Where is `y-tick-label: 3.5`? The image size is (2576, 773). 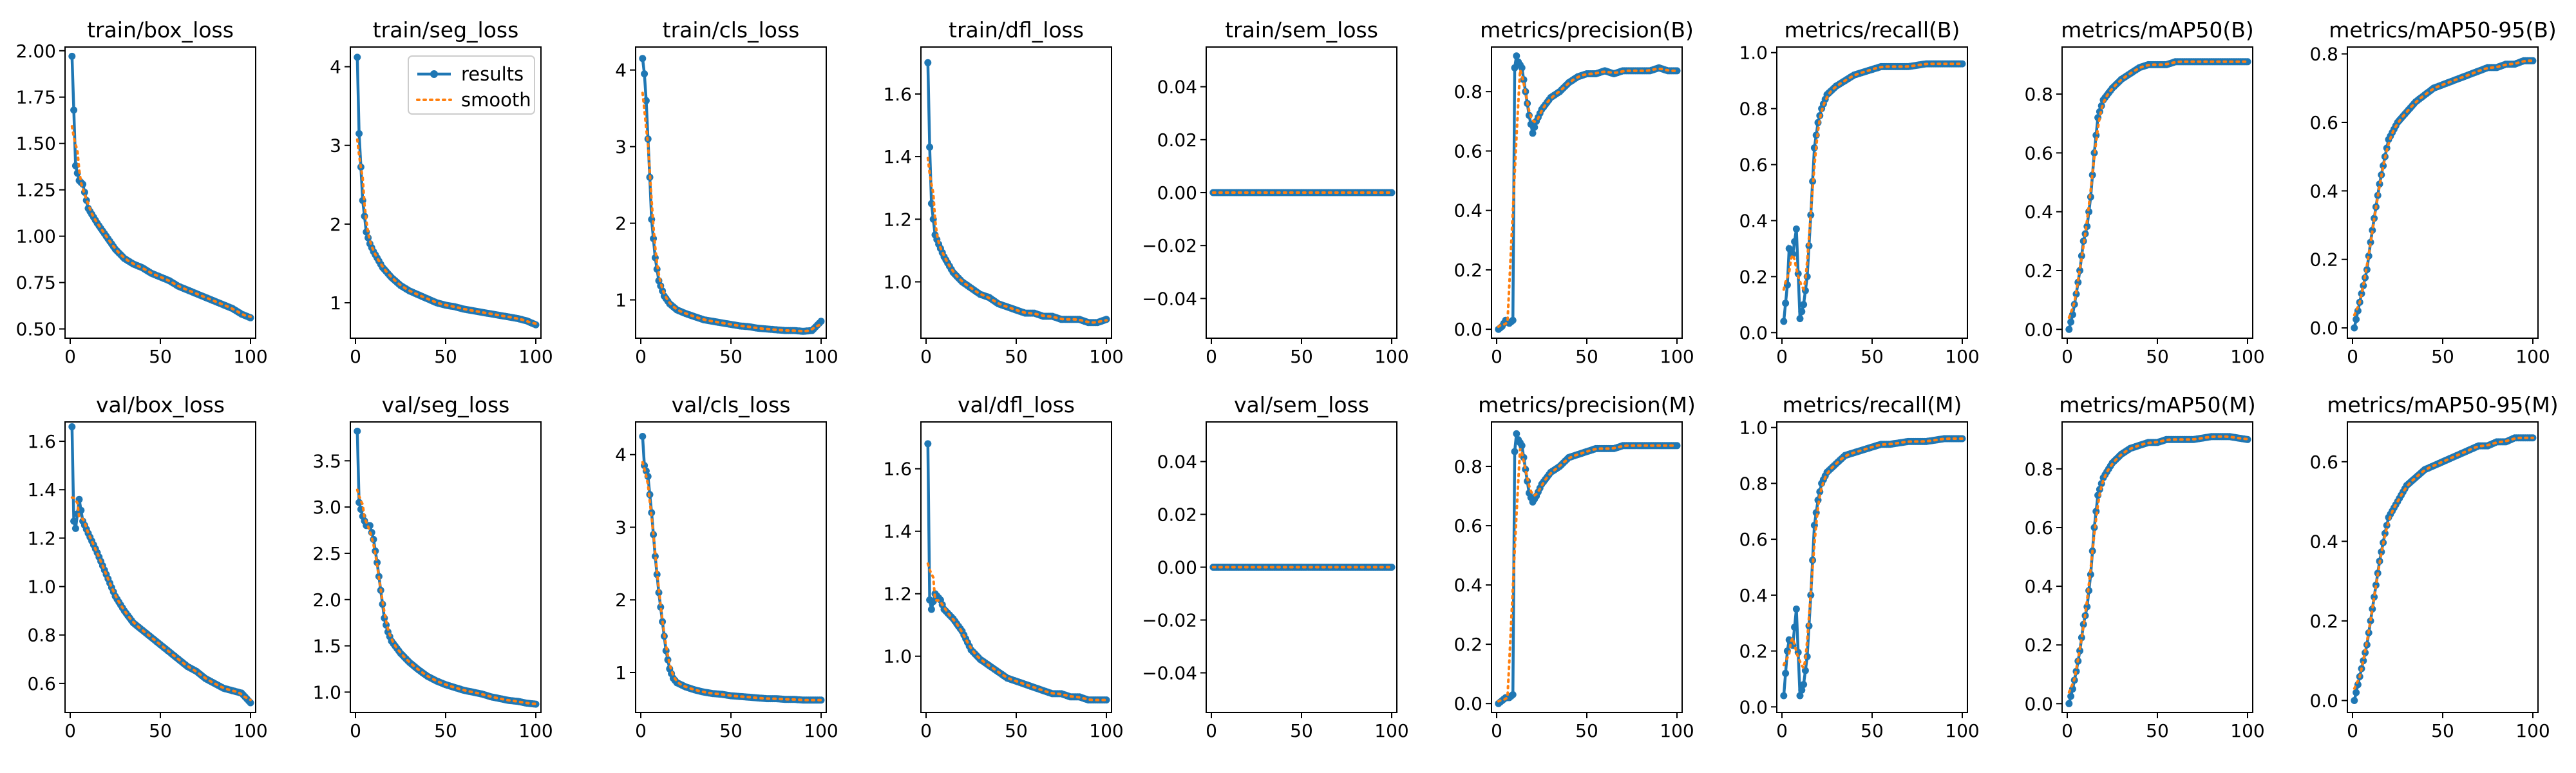
y-tick-label: 3.5 is located at coordinates (326, 461).